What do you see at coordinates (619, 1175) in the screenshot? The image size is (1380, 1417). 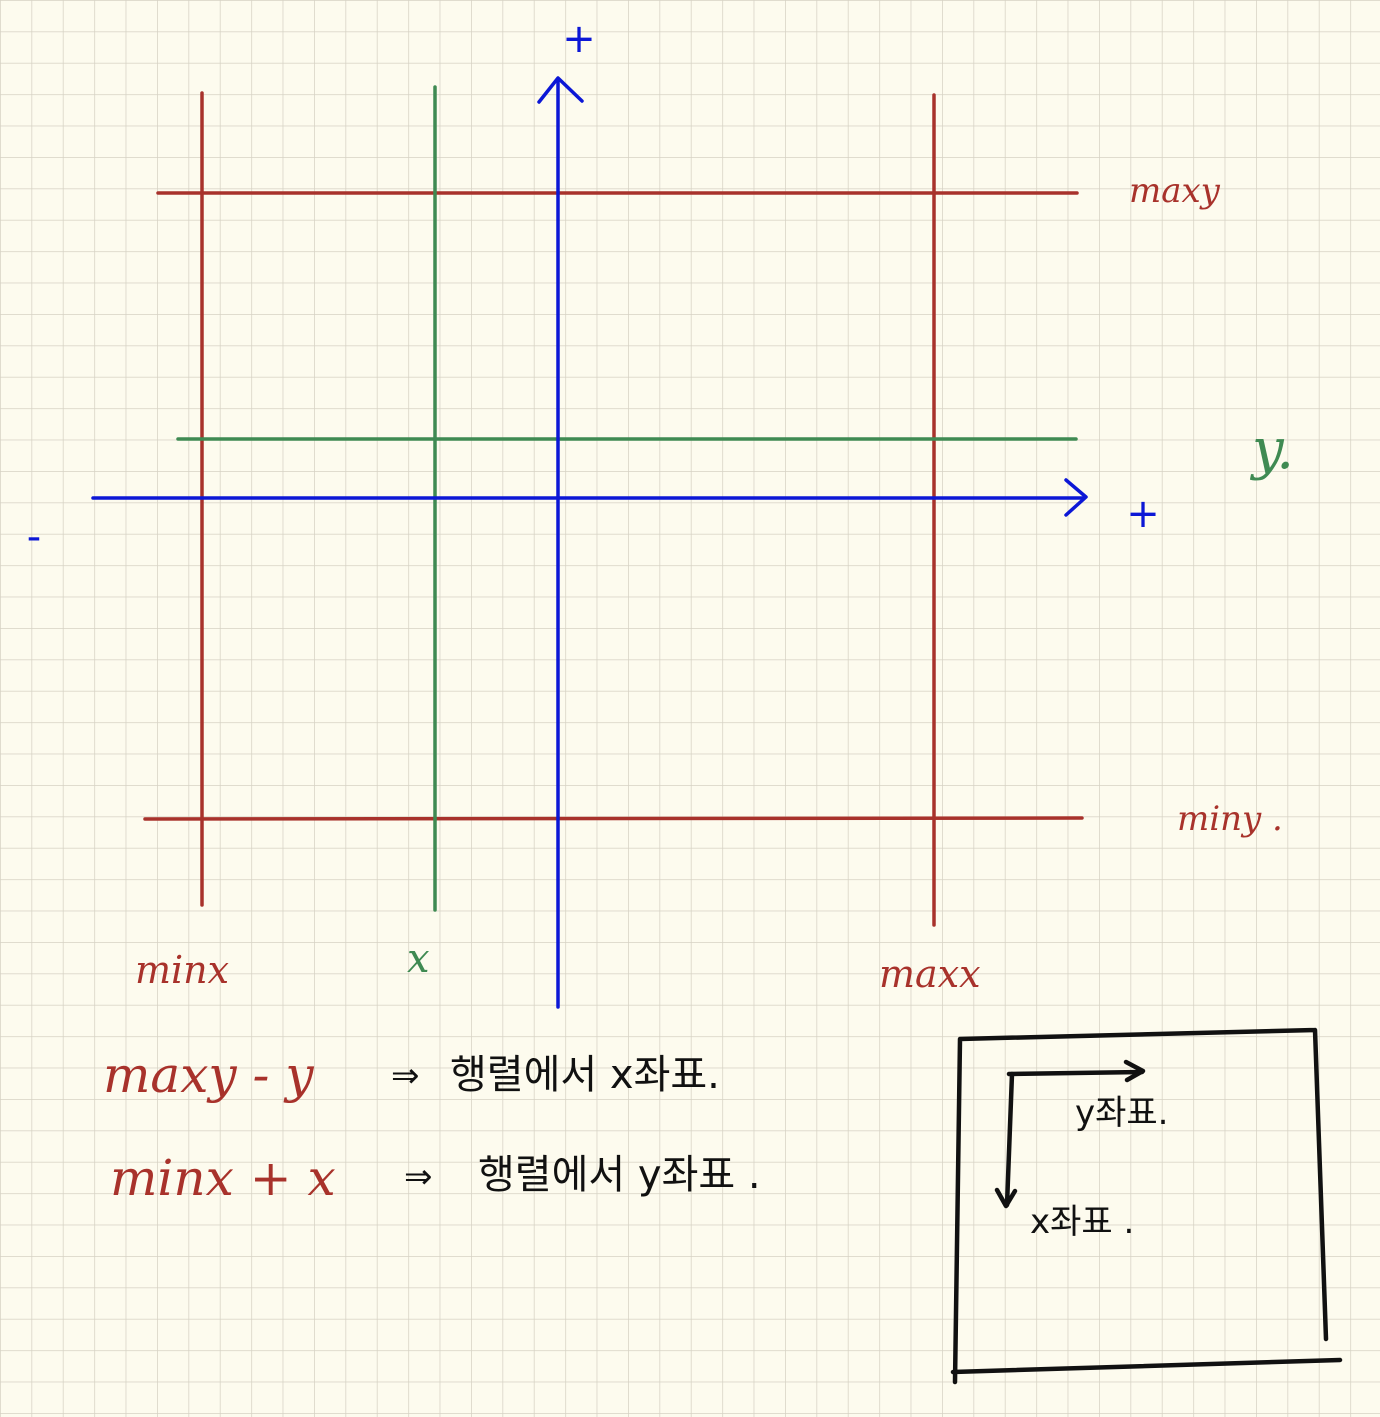 I see `formula-2-description: 행렬에서 y좌표 .` at bounding box center [619, 1175].